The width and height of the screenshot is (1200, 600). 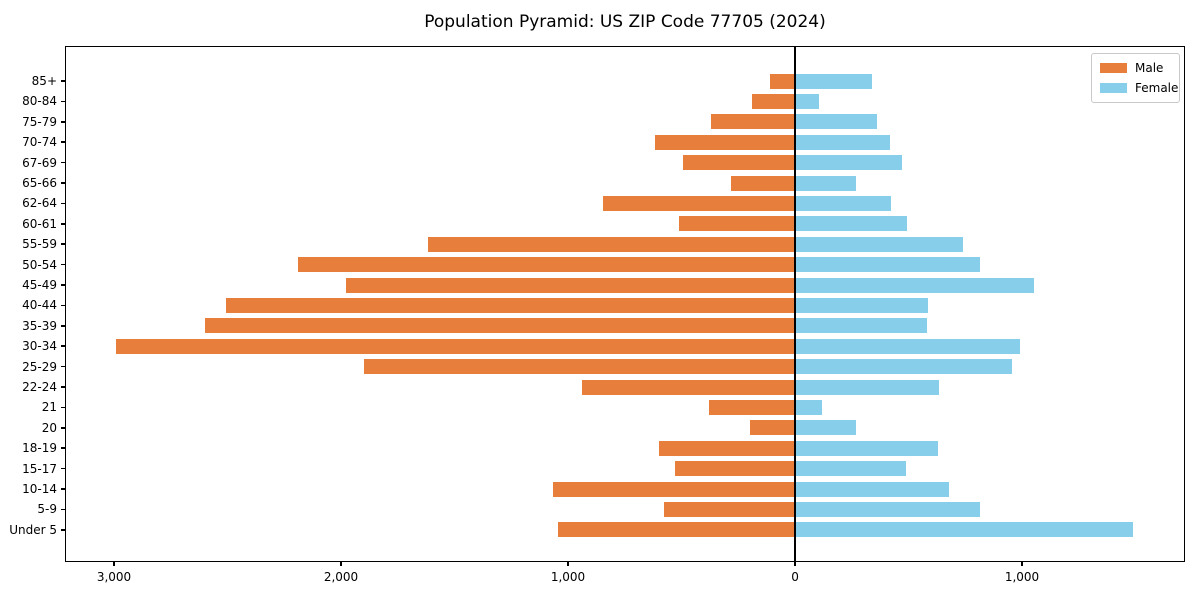 What do you see at coordinates (47, 509) in the screenshot?
I see `y-tick-label-21: 5-9` at bounding box center [47, 509].